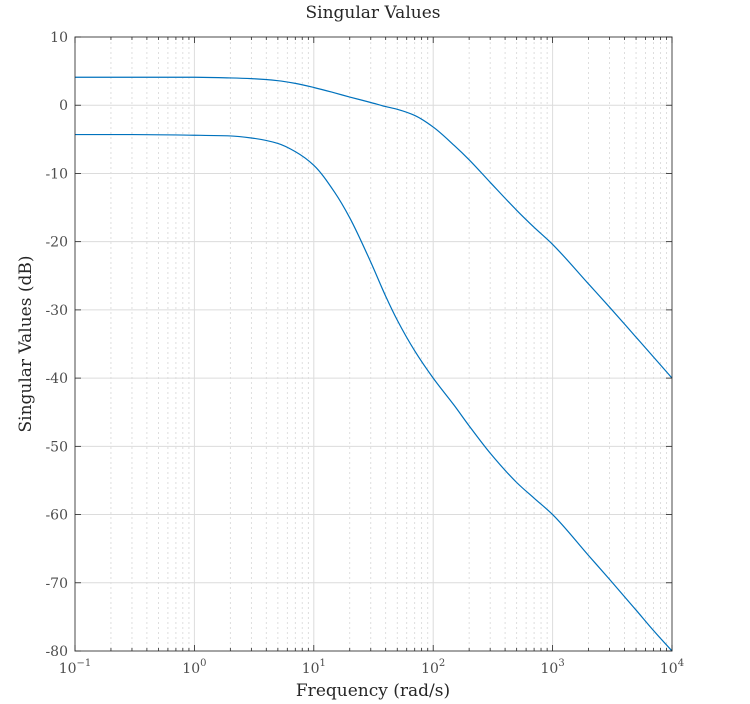 The height and width of the screenshot is (704, 750). I want to click on y-tick-label: -70, so click(56, 584).